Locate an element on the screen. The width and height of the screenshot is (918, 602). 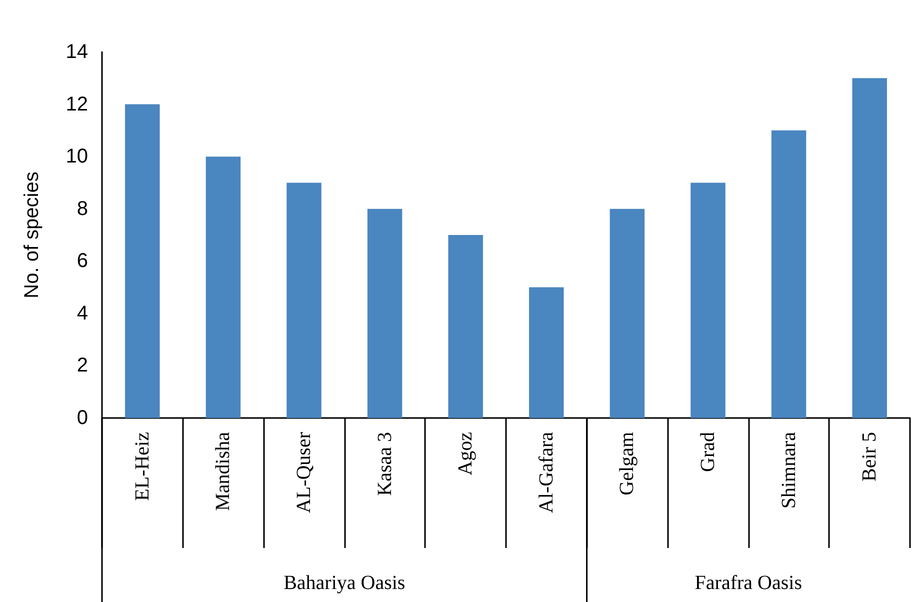
y-tick-label: 12 is located at coordinates (77, 104).